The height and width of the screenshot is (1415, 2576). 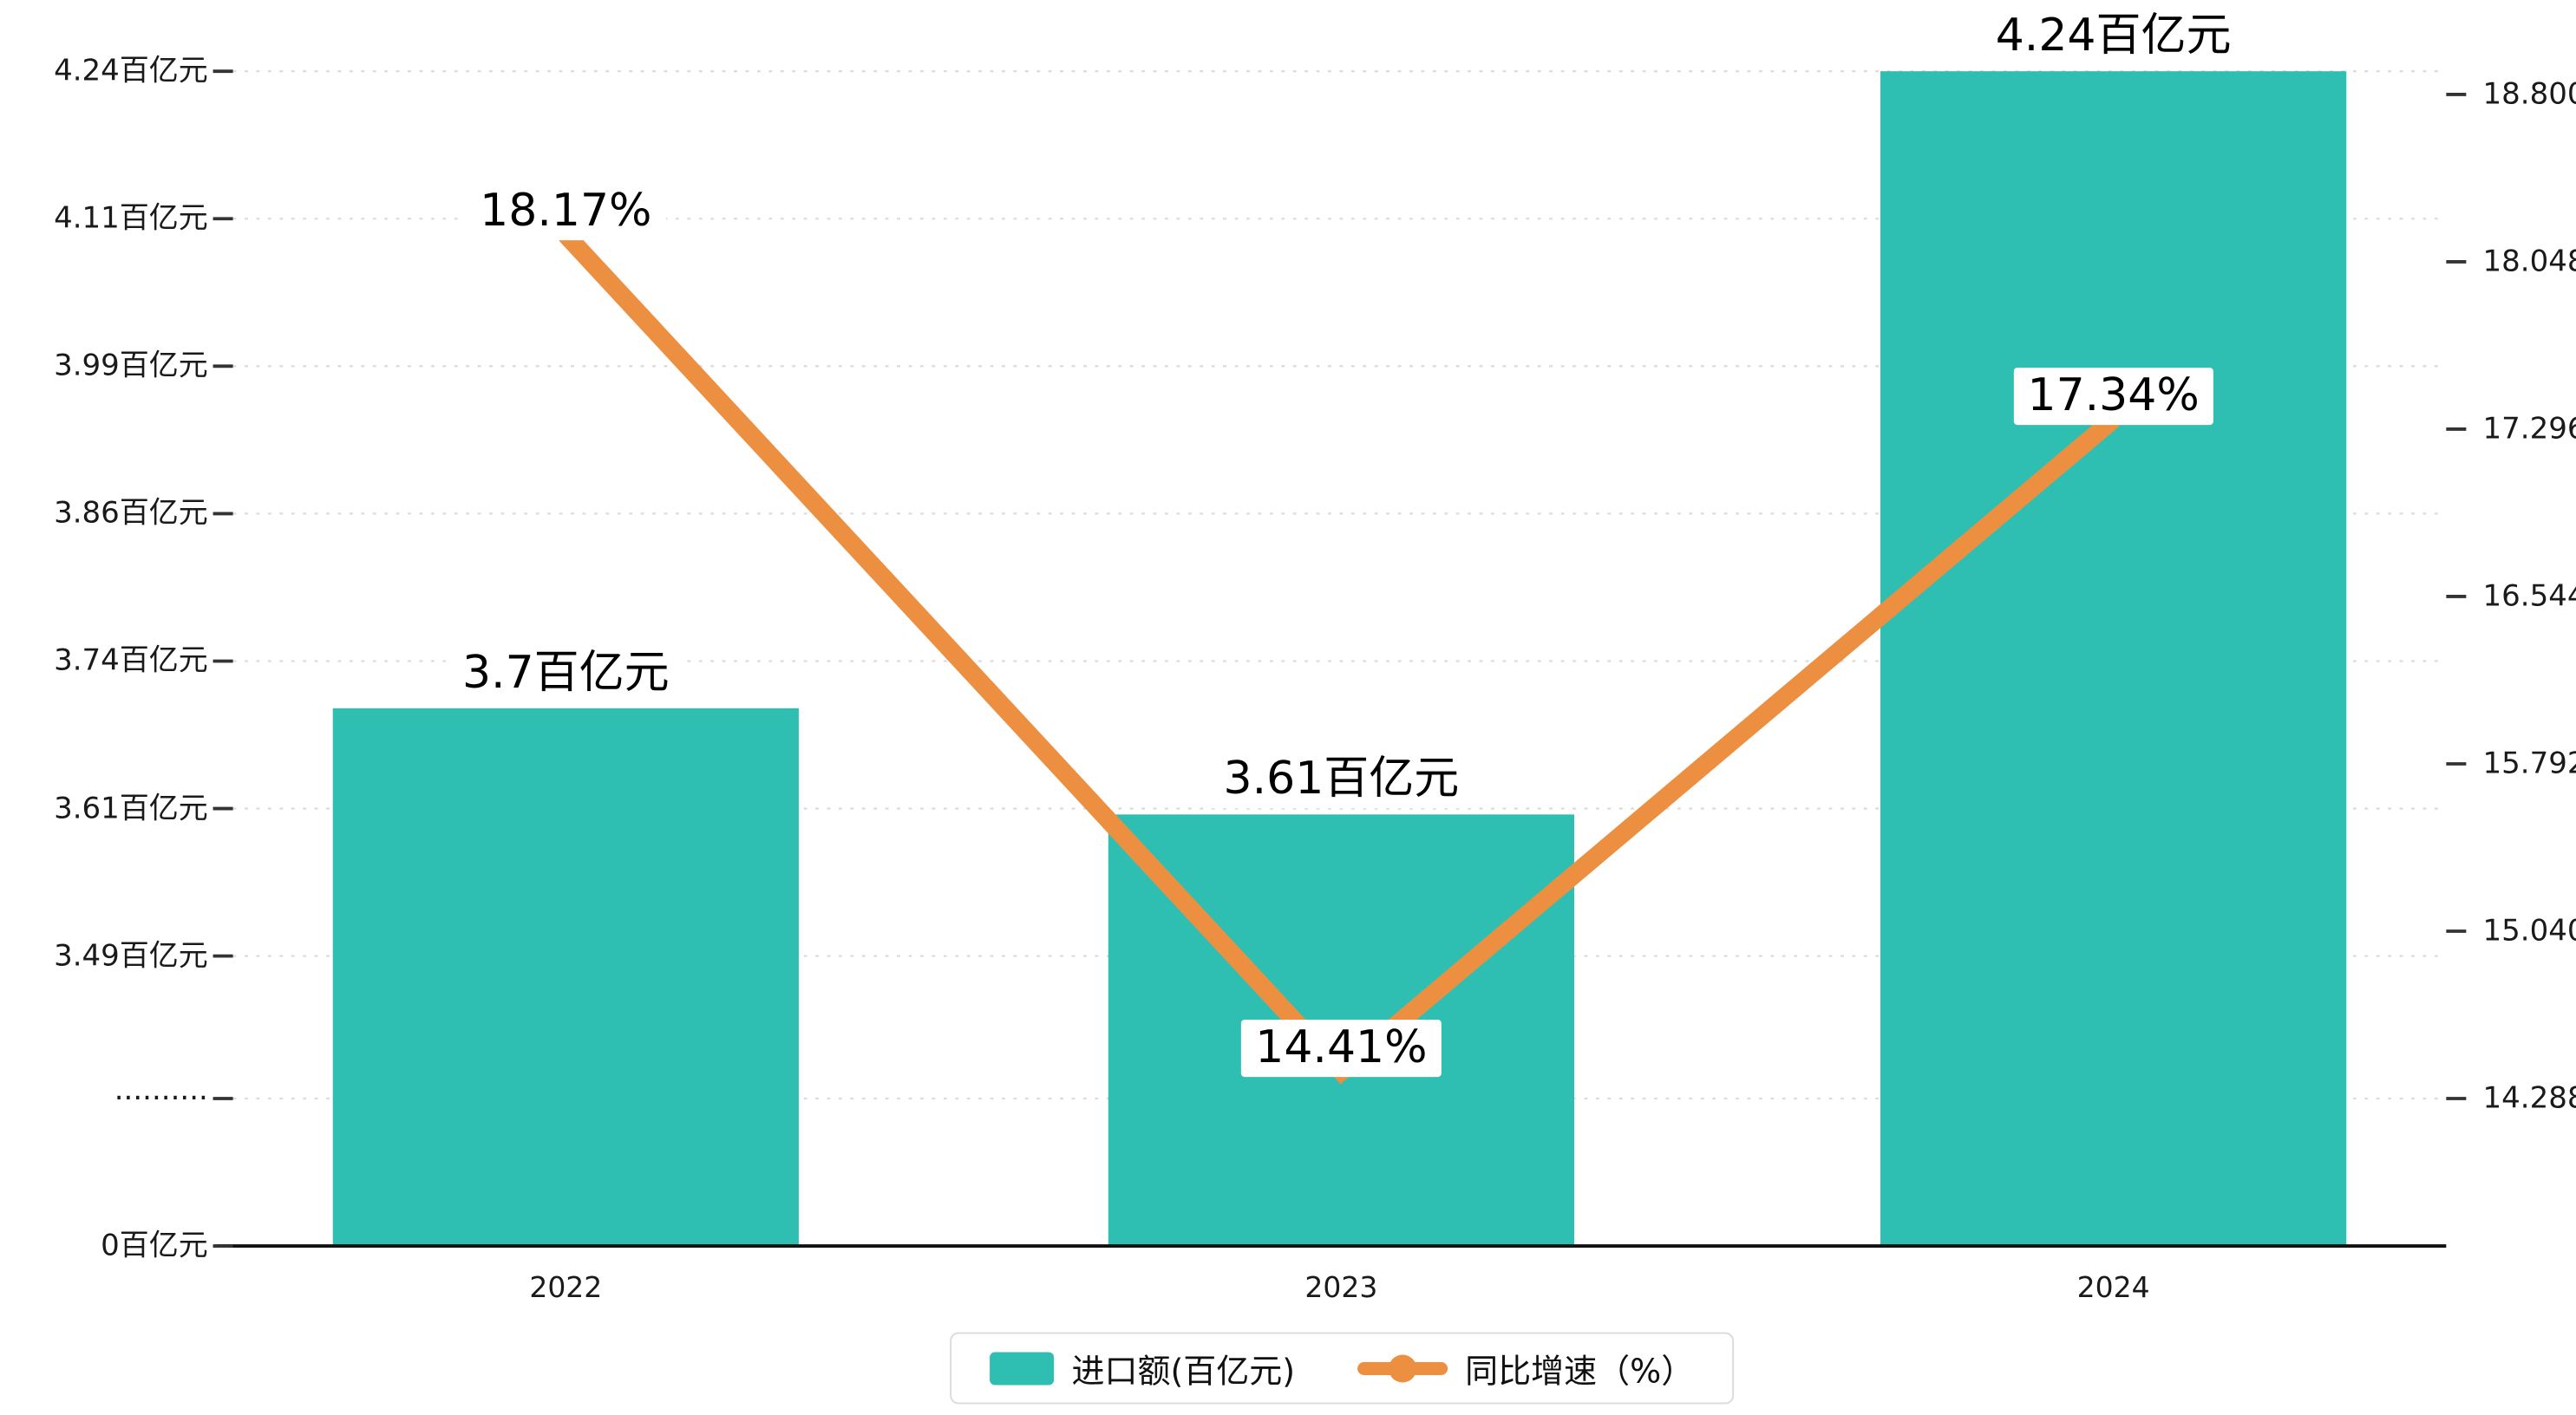 I want to click on bar-swatch-icon, so click(x=1022, y=1369).